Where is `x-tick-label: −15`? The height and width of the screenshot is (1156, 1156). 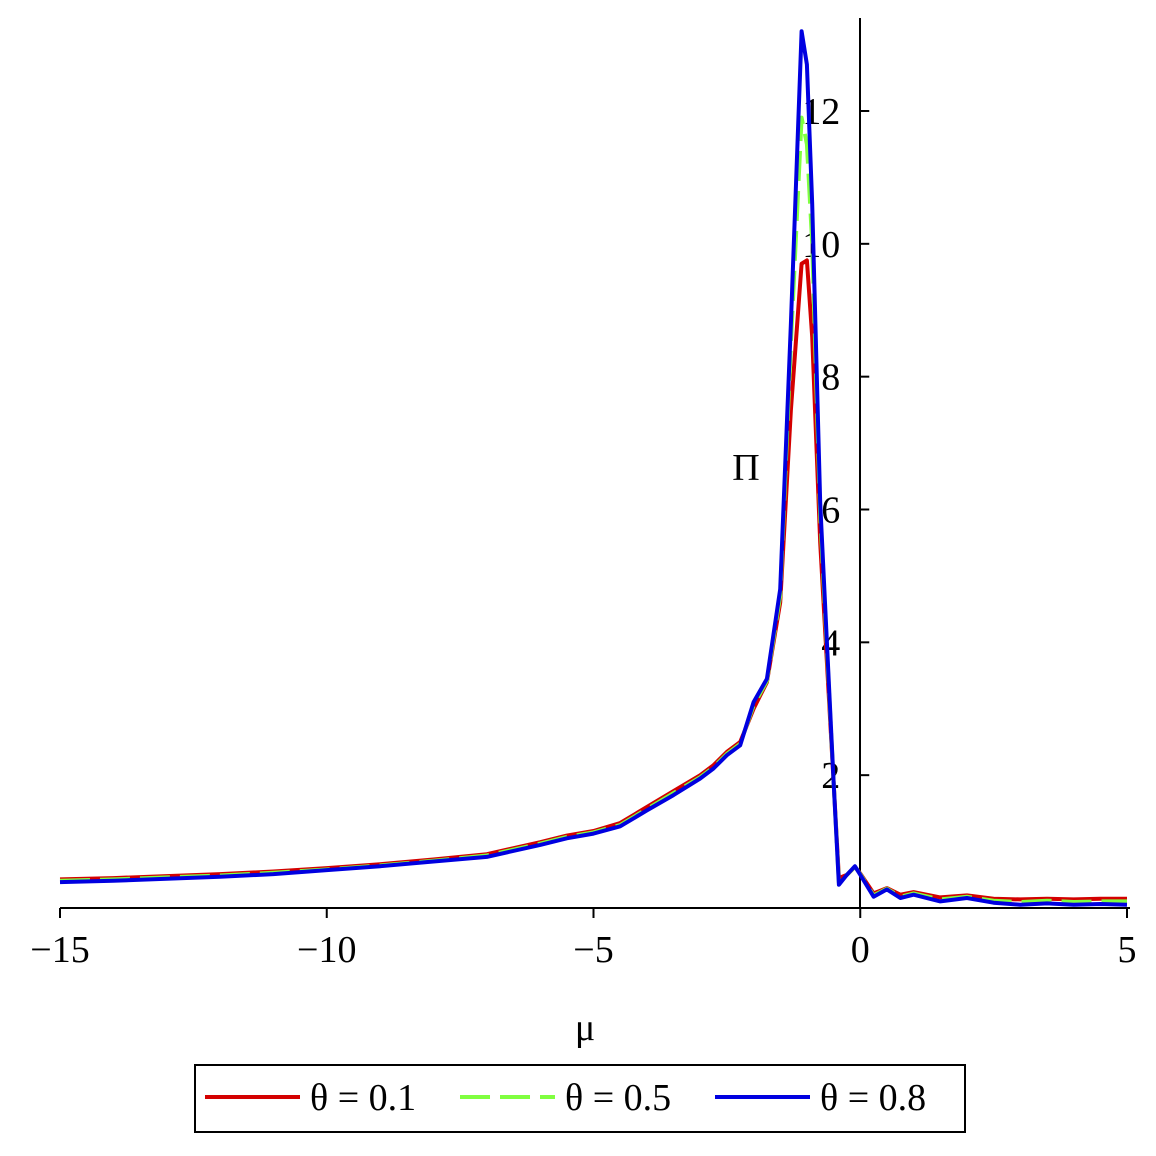 x-tick-label: −15 is located at coordinates (59, 950).